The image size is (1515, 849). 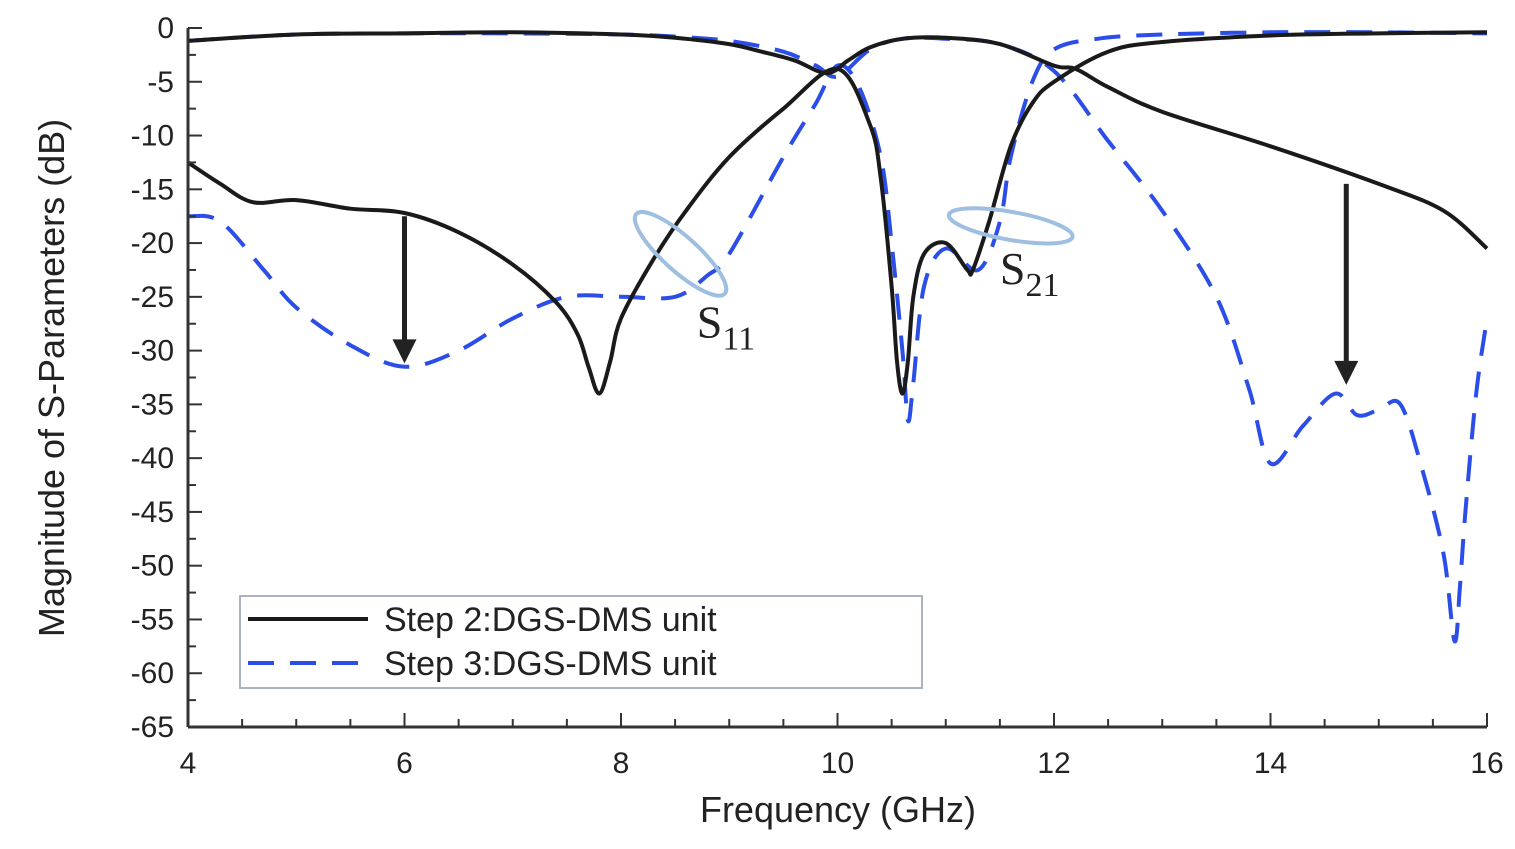 I want to click on legend-label-step-3: Step 3:DGS-DMS unit, so click(x=550, y=664).